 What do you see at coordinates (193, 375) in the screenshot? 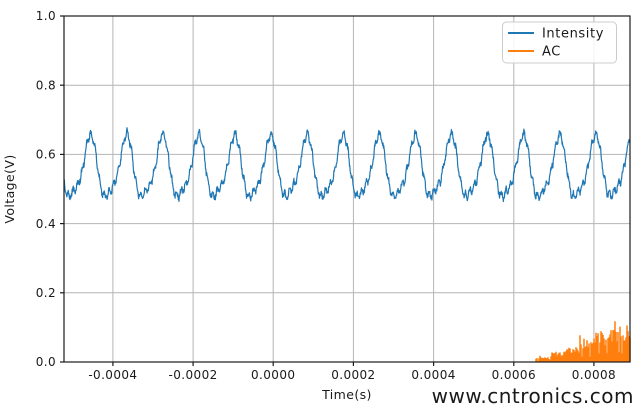
I see `x-tick-label: -0.0002` at bounding box center [193, 375].